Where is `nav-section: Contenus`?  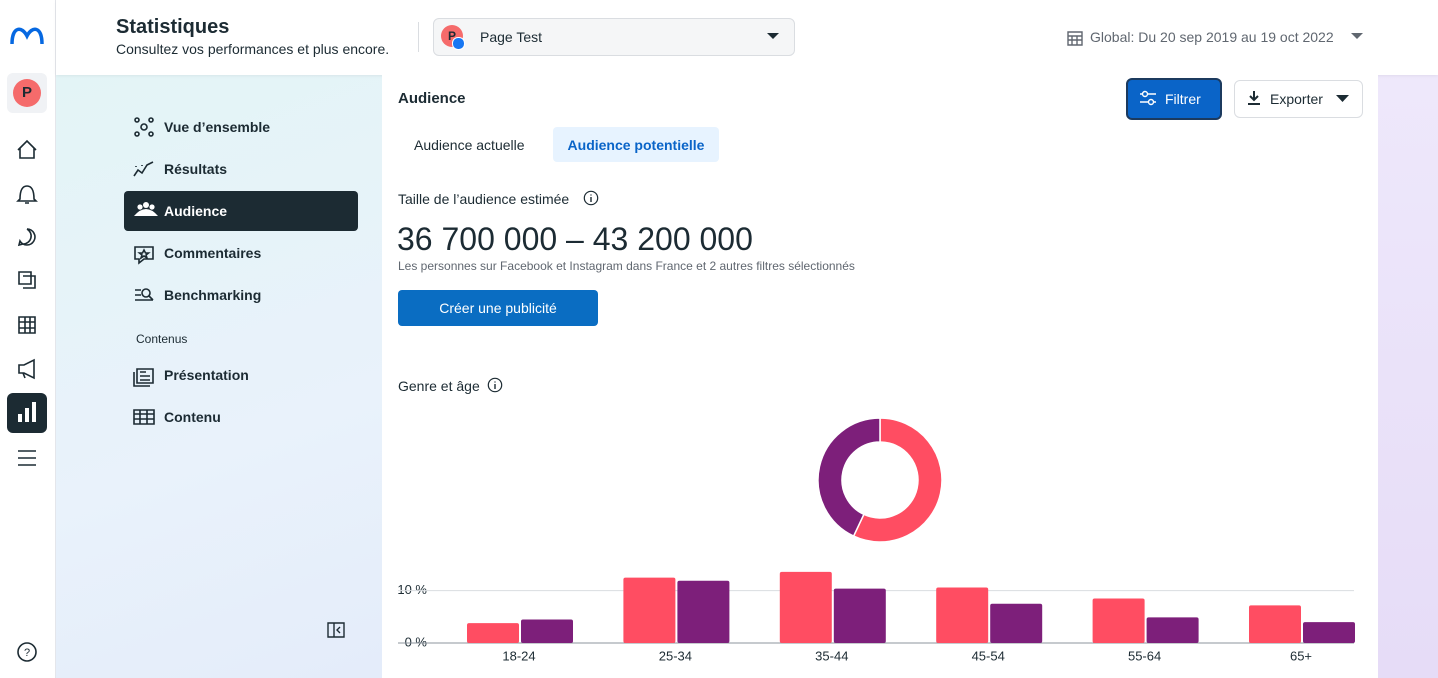
nav-section: Contenus is located at coordinates (162, 339).